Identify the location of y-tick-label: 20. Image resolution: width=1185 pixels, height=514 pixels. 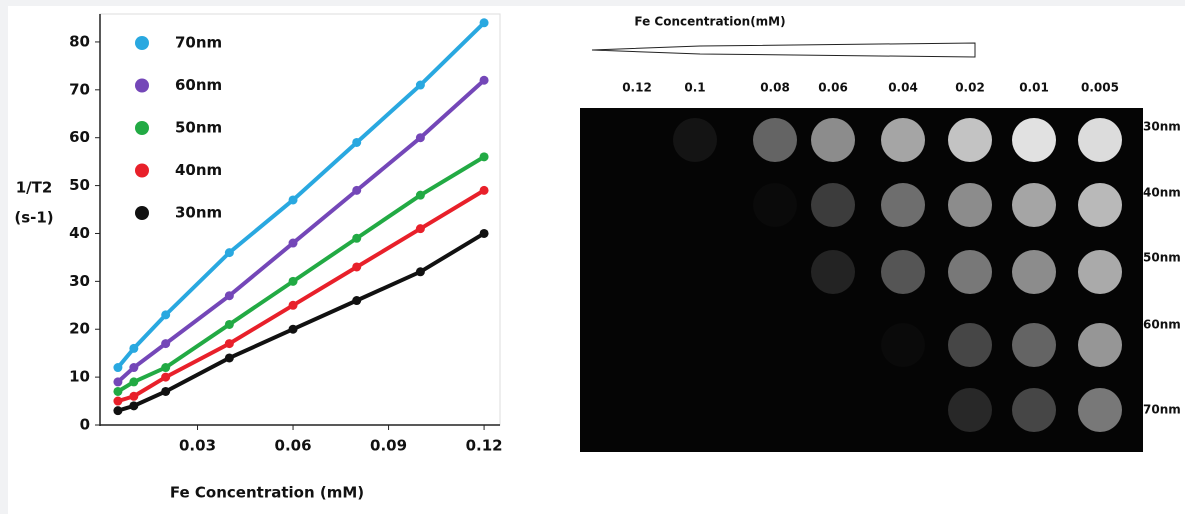
(79, 329).